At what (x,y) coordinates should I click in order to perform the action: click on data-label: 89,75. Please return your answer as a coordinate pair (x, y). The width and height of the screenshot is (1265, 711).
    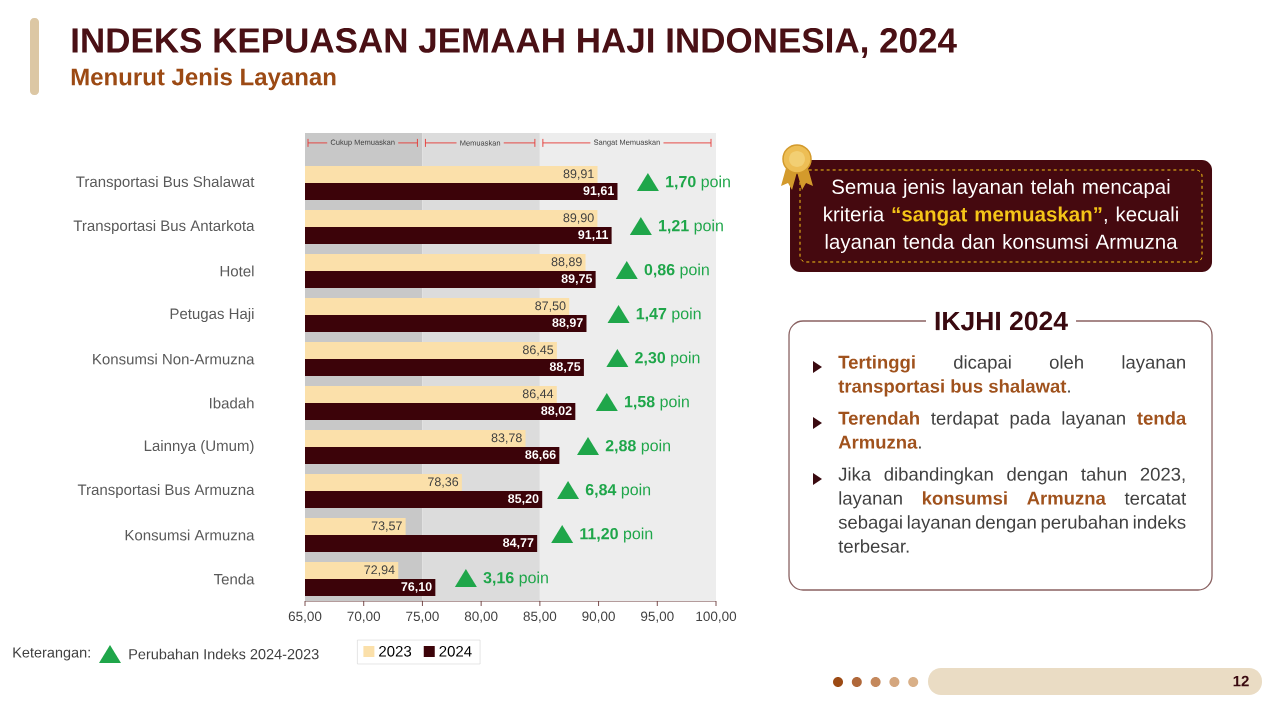
    Looking at the image, I should click on (577, 279).